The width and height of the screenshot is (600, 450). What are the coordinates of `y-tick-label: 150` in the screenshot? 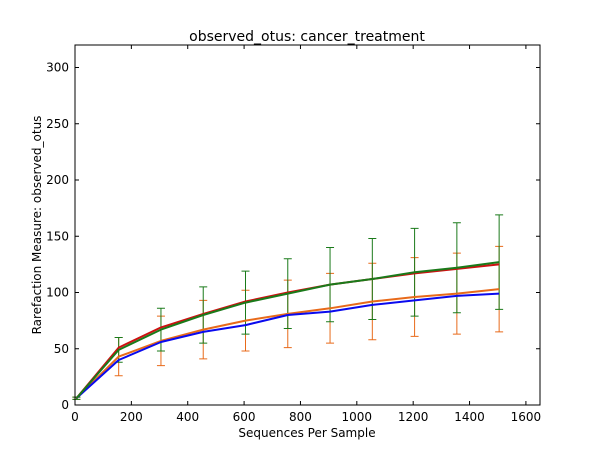 It's located at (57, 236).